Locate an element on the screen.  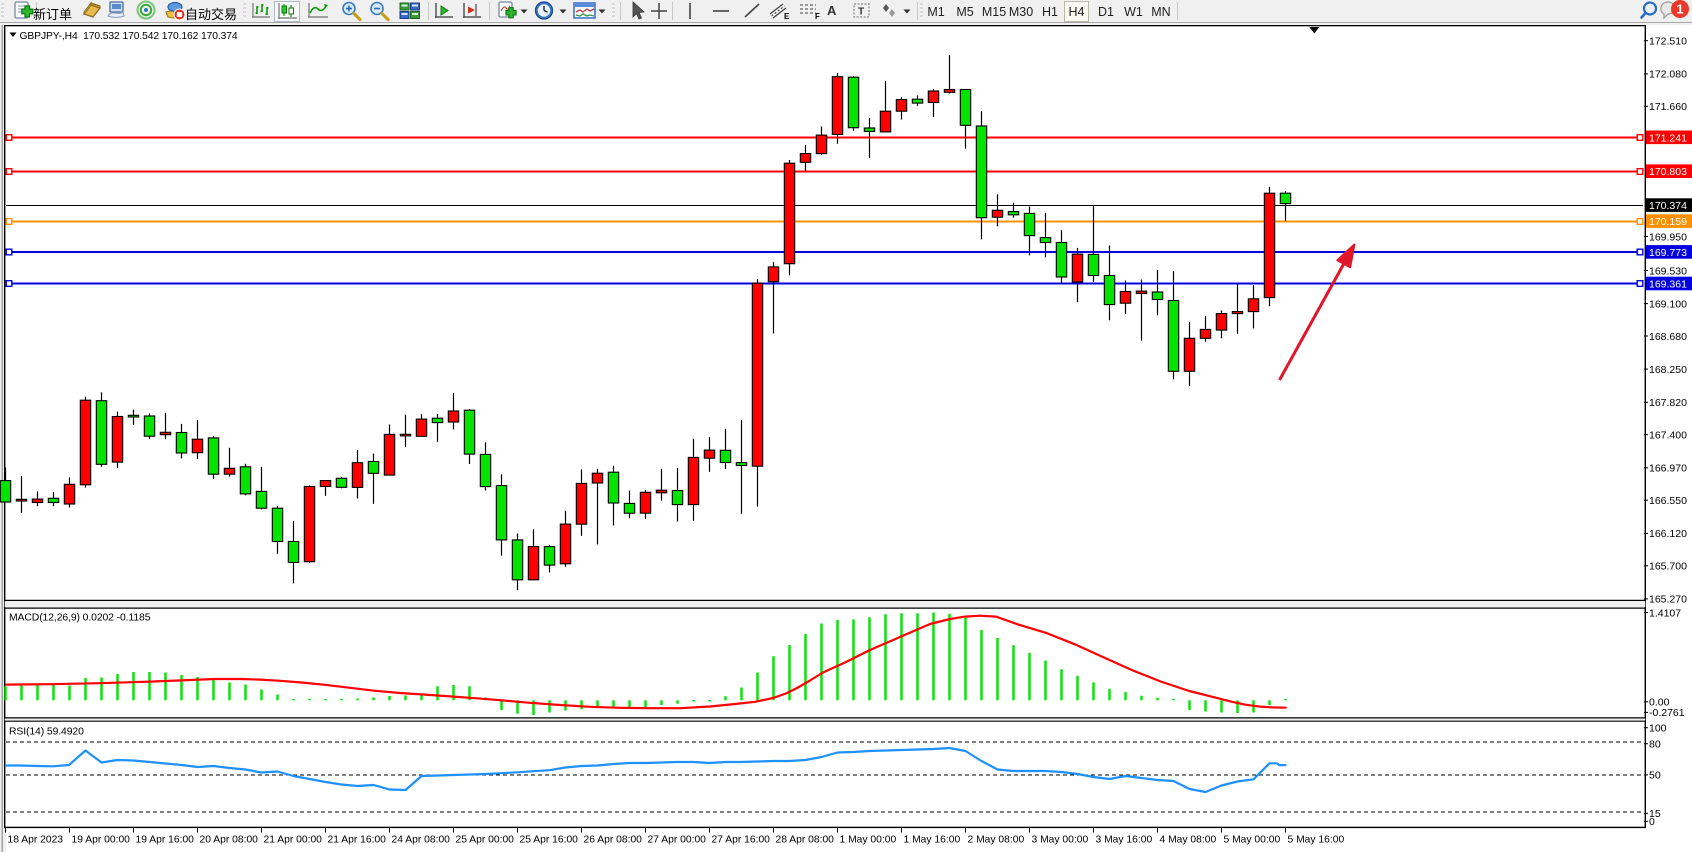
svg-text: 25 Apr 16:00 is located at coordinates (549, 840).